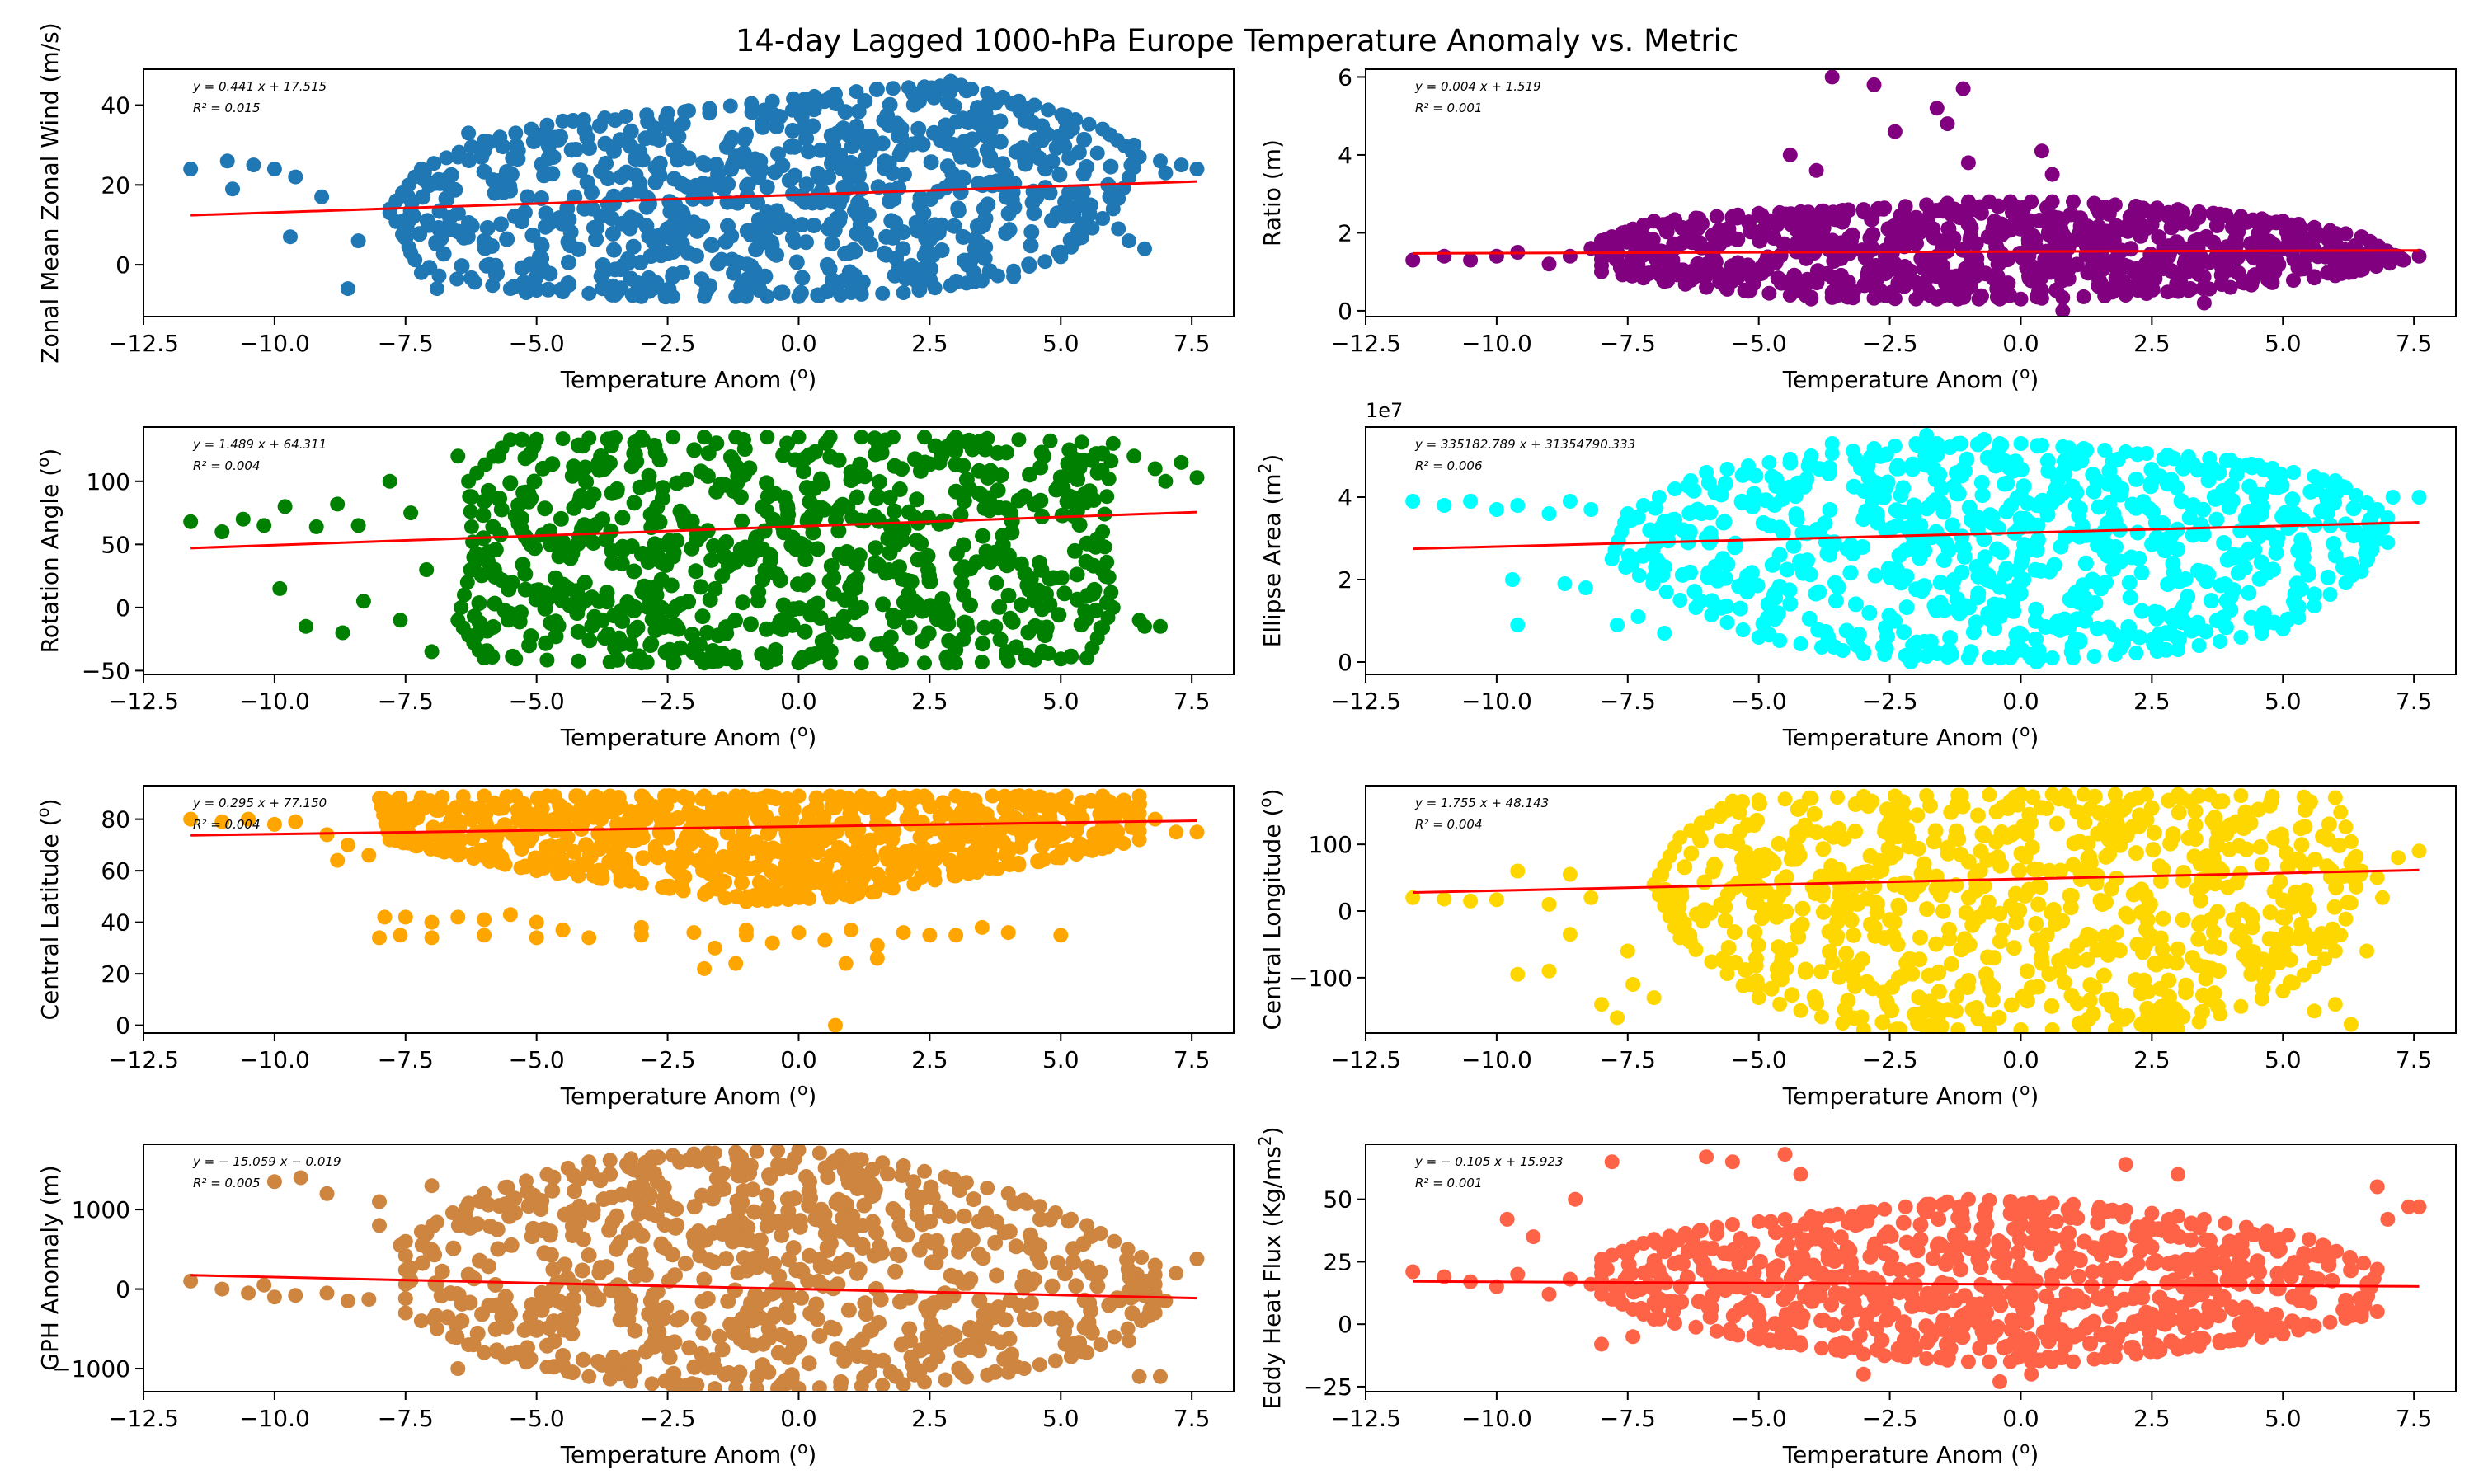  What do you see at coordinates (537, 1059) in the screenshot?
I see `x-tick-label: −5.0` at bounding box center [537, 1059].